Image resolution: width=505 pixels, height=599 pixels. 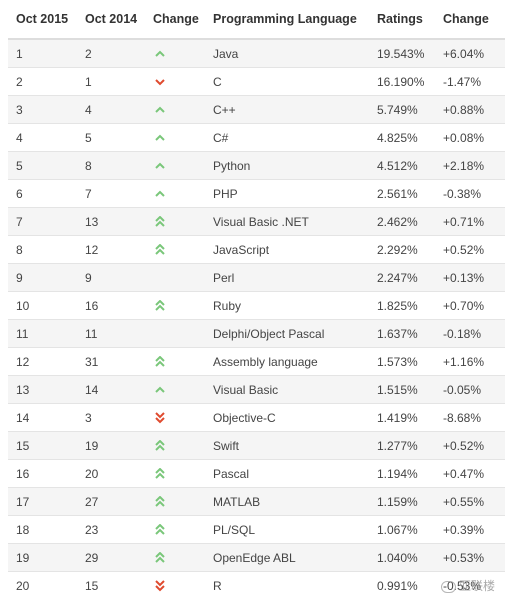 I want to click on rank-2014-cell: 31, so click(x=111, y=362).